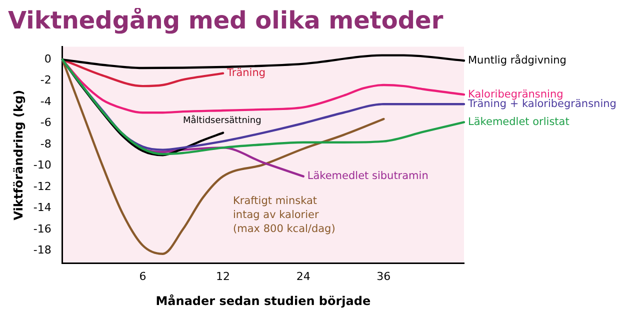 This screenshot has height=321, width=640. What do you see at coordinates (46, 123) in the screenshot?
I see `y-tick-label: -6` at bounding box center [46, 123].